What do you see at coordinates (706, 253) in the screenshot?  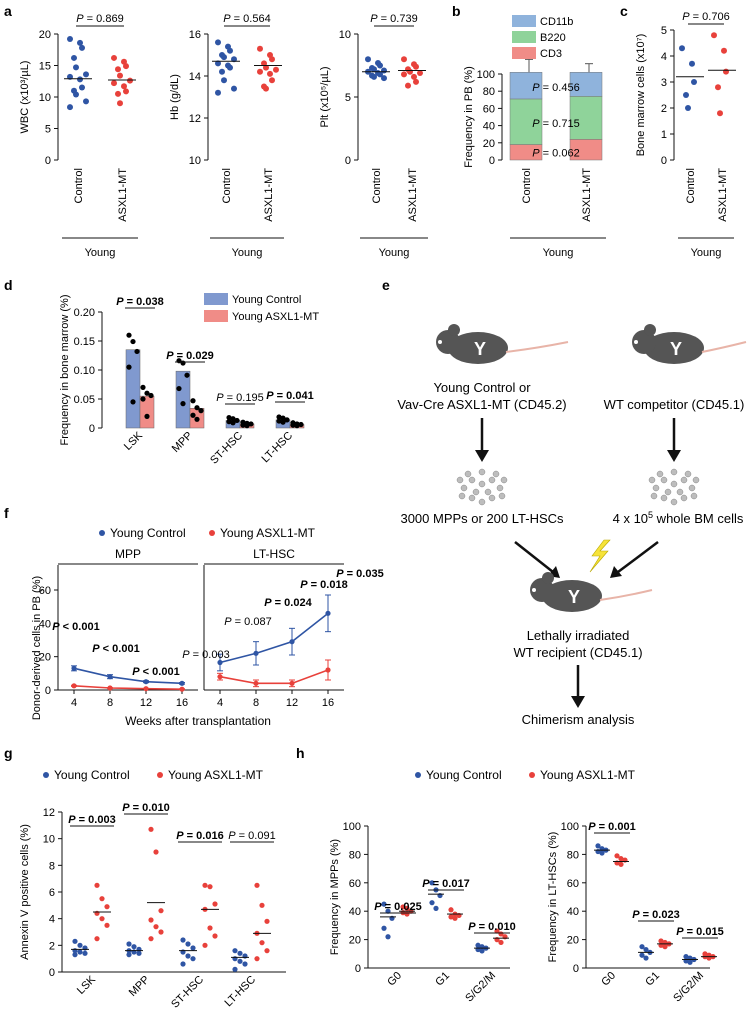 I see `c-young-label: Young` at bounding box center [706, 253].